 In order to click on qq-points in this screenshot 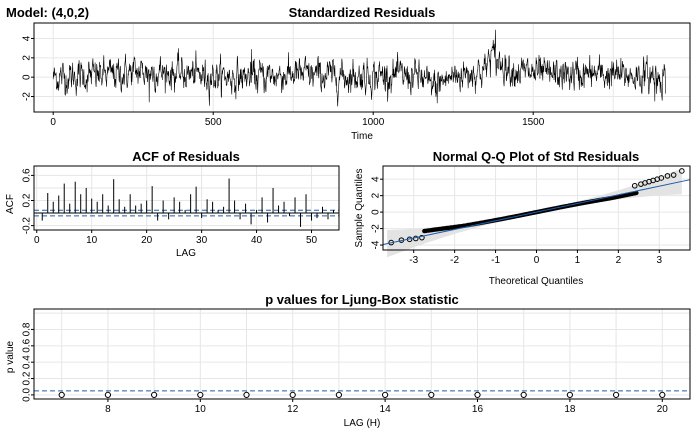, I will do `click(536, 213)`.